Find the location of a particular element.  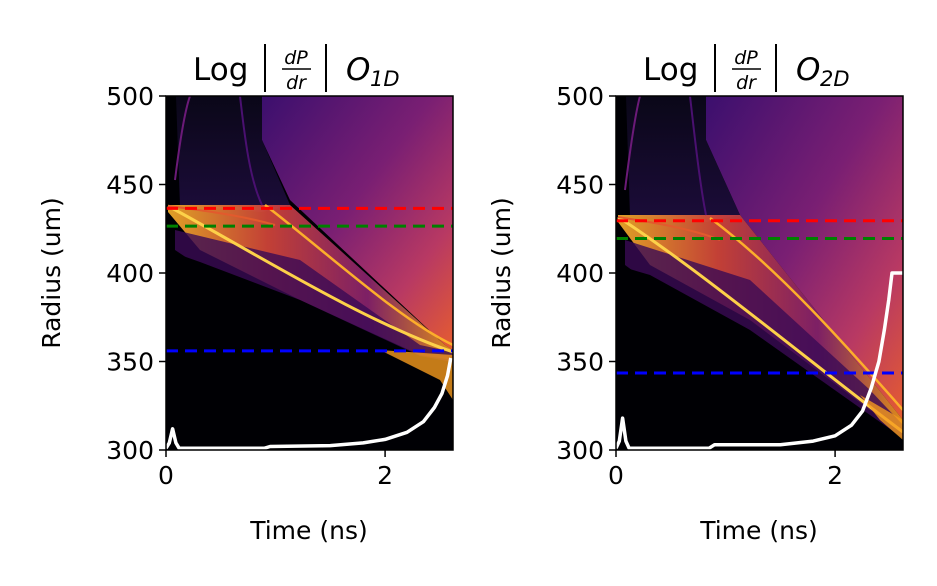

title-o1d: Log dP dr O 1D is located at coordinates (296, 69).